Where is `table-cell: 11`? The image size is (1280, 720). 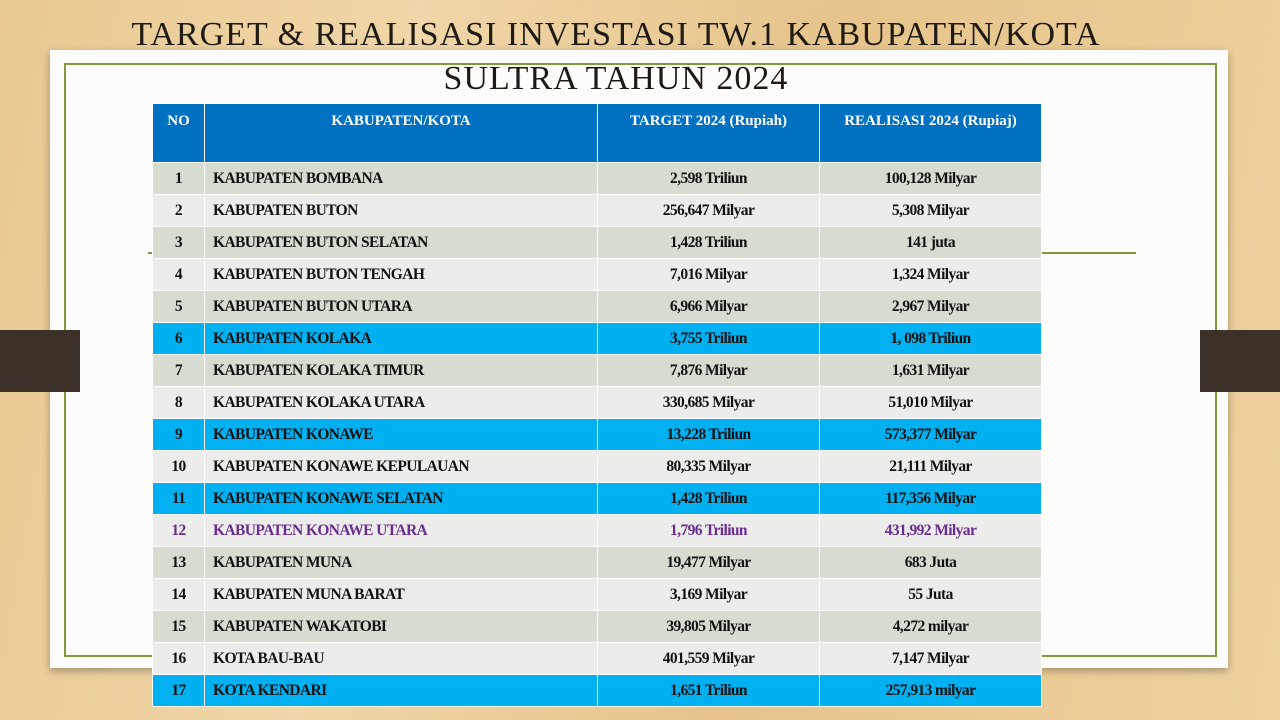 table-cell: 11 is located at coordinates (178, 498).